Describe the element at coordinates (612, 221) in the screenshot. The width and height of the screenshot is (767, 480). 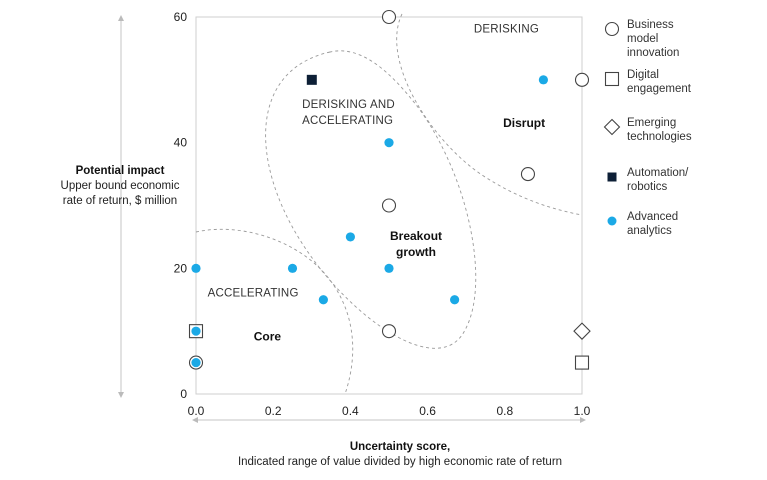
I see `filled-circle-icon` at that location.